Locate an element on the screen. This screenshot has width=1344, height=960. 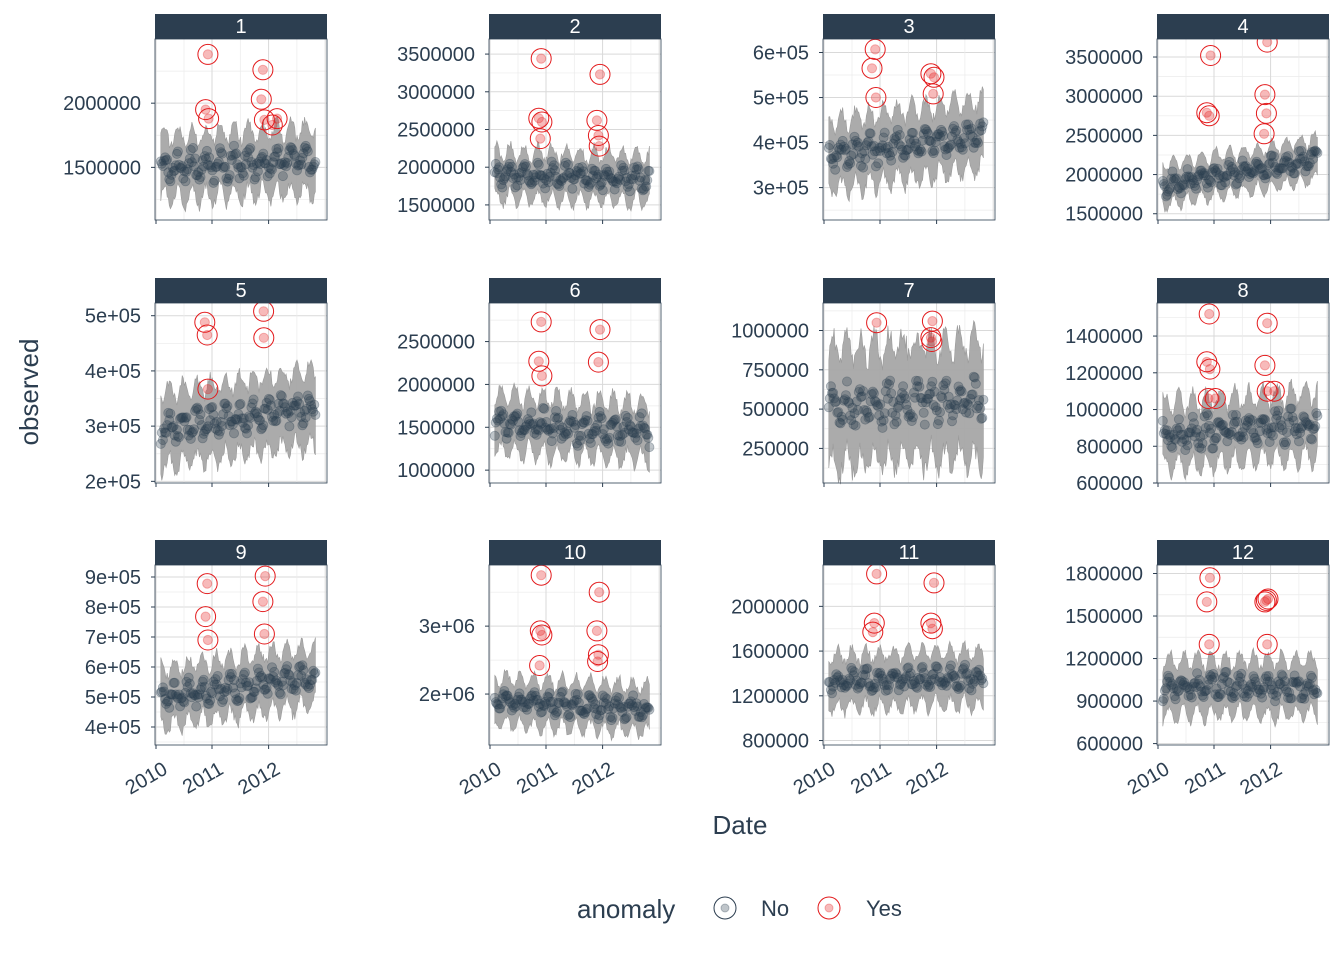
facet-strip is located at coordinates (241, 290).